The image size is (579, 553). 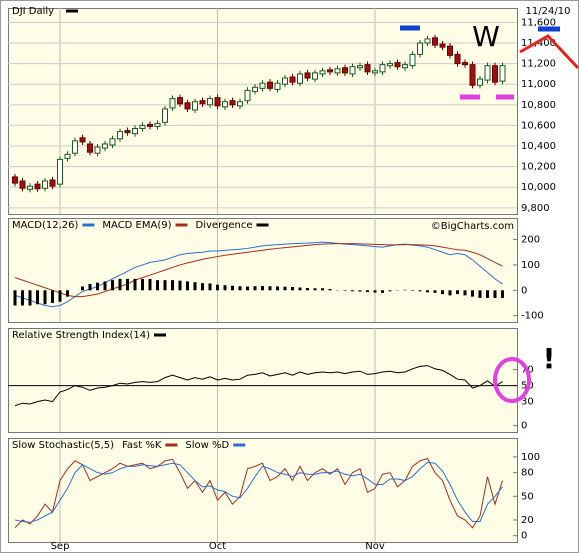 What do you see at coordinates (538, 167) in the screenshot?
I see `y-tick-label: 10,200` at bounding box center [538, 167].